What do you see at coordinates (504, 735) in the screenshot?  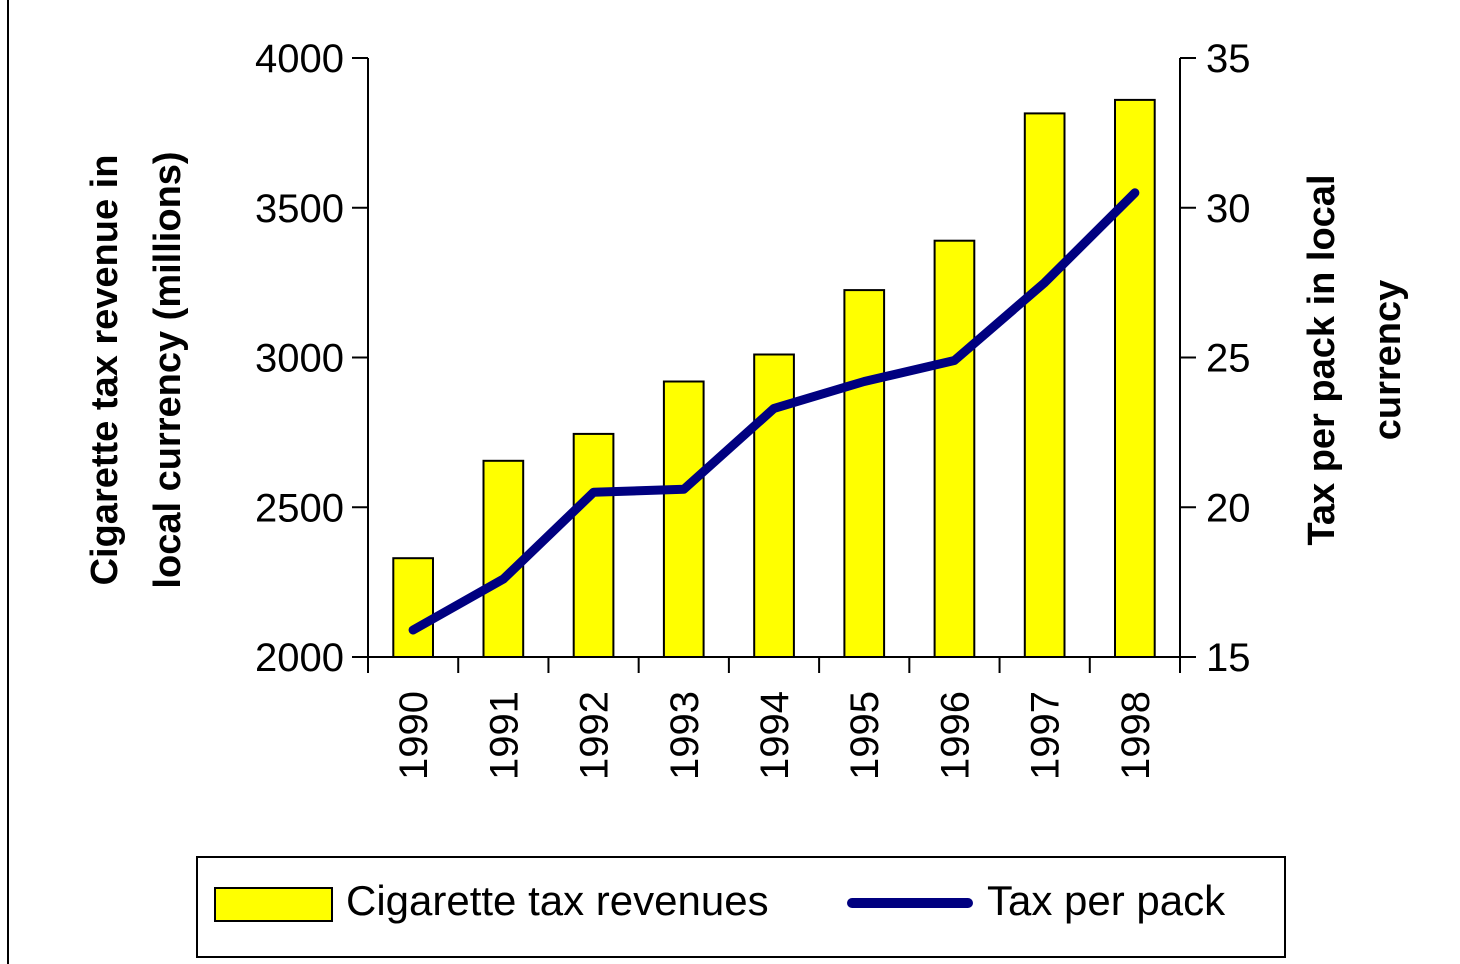 I see `x-tick-label: 1991` at bounding box center [504, 735].